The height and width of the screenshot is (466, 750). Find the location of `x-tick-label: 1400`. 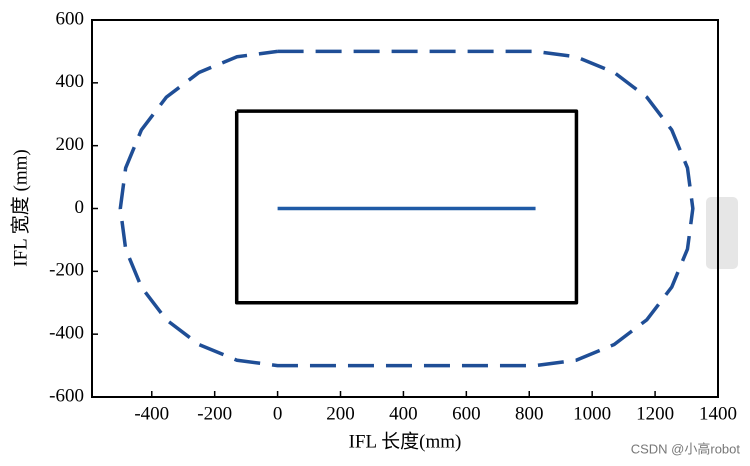

x-tick-label: 1400 is located at coordinates (718, 413).